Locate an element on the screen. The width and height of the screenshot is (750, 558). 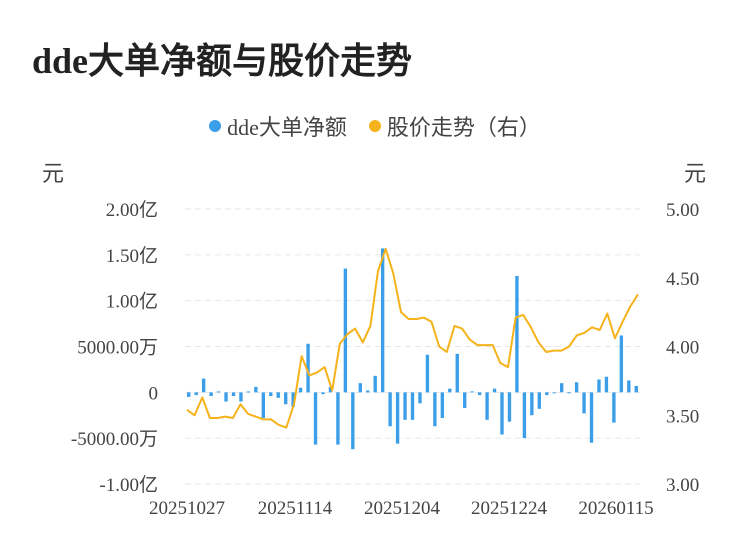
y-left-tick-label: -1.00亿 is located at coordinates (128, 485).